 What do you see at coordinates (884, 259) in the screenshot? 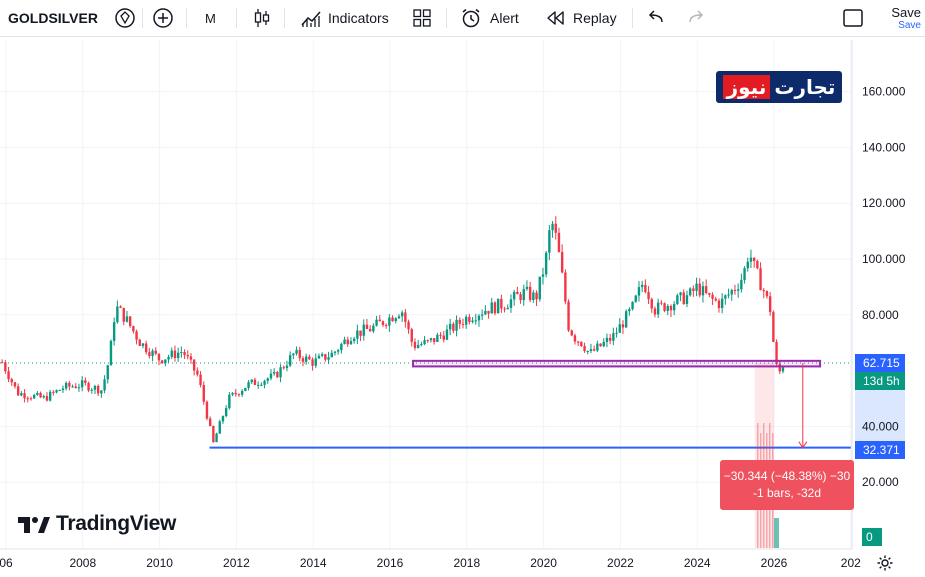
I see `y-tick-label: 100.000` at bounding box center [884, 259].